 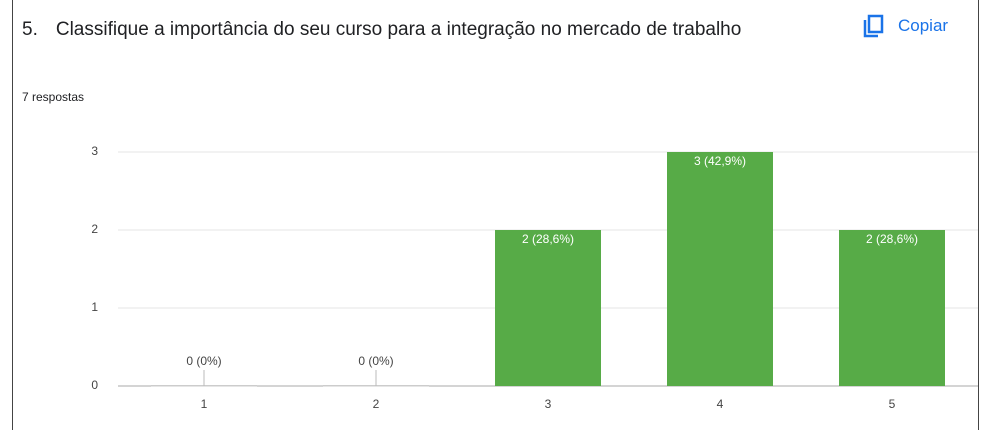 What do you see at coordinates (548, 404) in the screenshot?
I see `x-tick-label: 3` at bounding box center [548, 404].